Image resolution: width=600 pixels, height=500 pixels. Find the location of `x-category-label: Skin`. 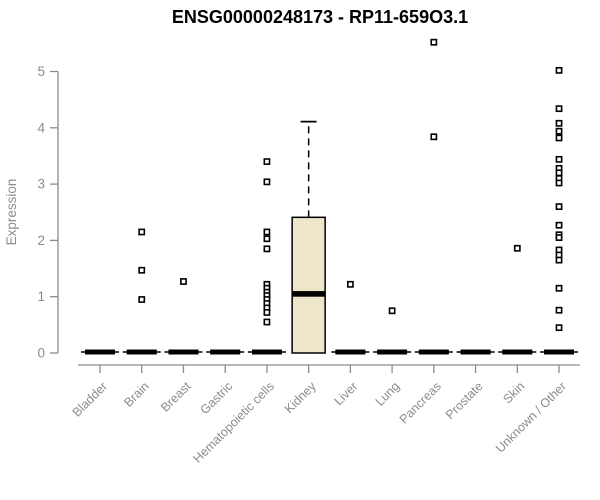

x-category-label: Skin is located at coordinates (513, 392).